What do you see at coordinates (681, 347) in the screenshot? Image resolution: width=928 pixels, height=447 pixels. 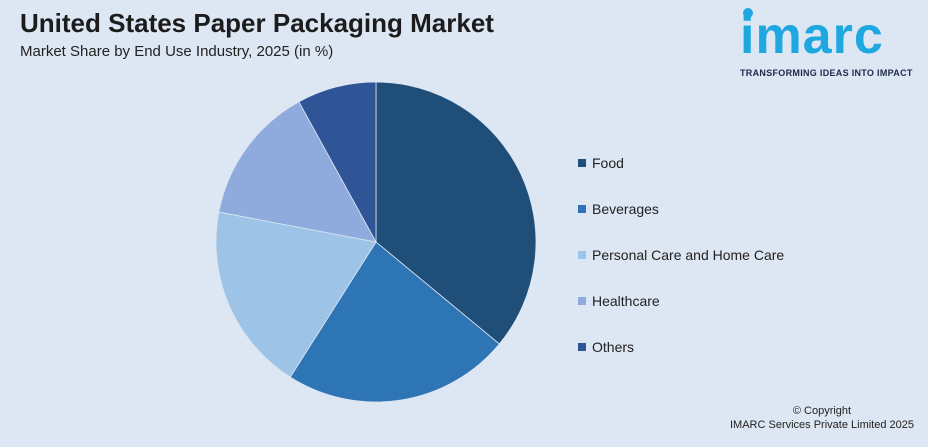 I see `legend-item-others: Others` at bounding box center [681, 347].